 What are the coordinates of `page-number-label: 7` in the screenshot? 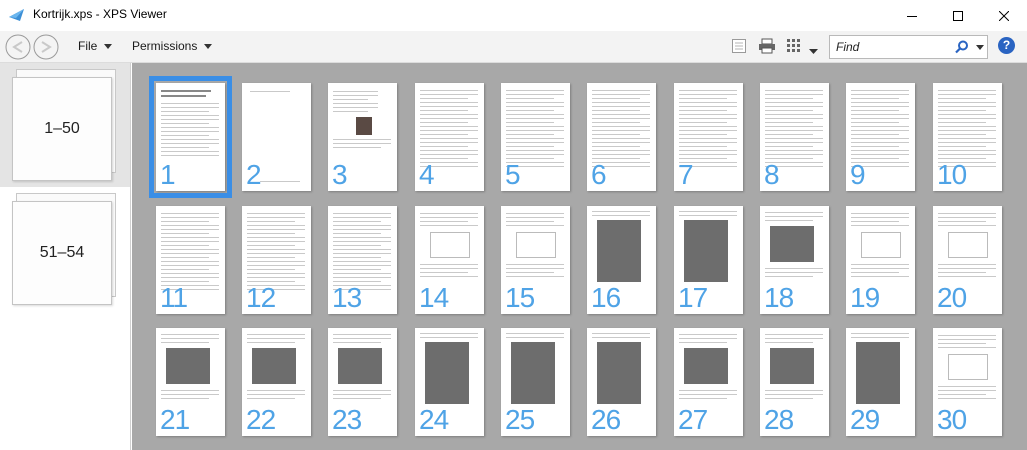 It's located at (686, 174).